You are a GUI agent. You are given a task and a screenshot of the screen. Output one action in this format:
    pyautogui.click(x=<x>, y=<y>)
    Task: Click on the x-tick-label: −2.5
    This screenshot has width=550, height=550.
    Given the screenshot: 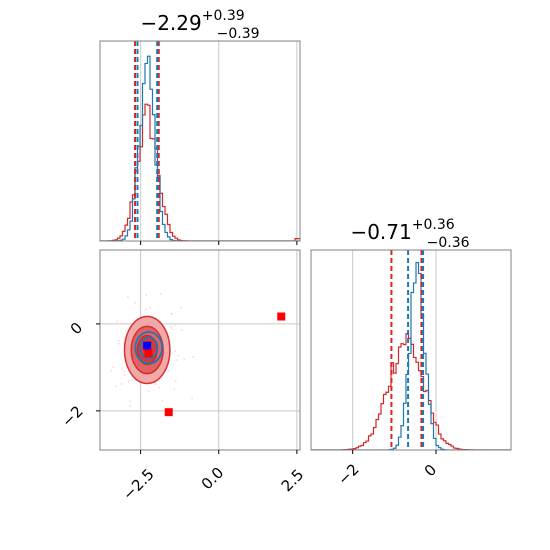 What is the action you would take?
    pyautogui.click(x=138, y=484)
    